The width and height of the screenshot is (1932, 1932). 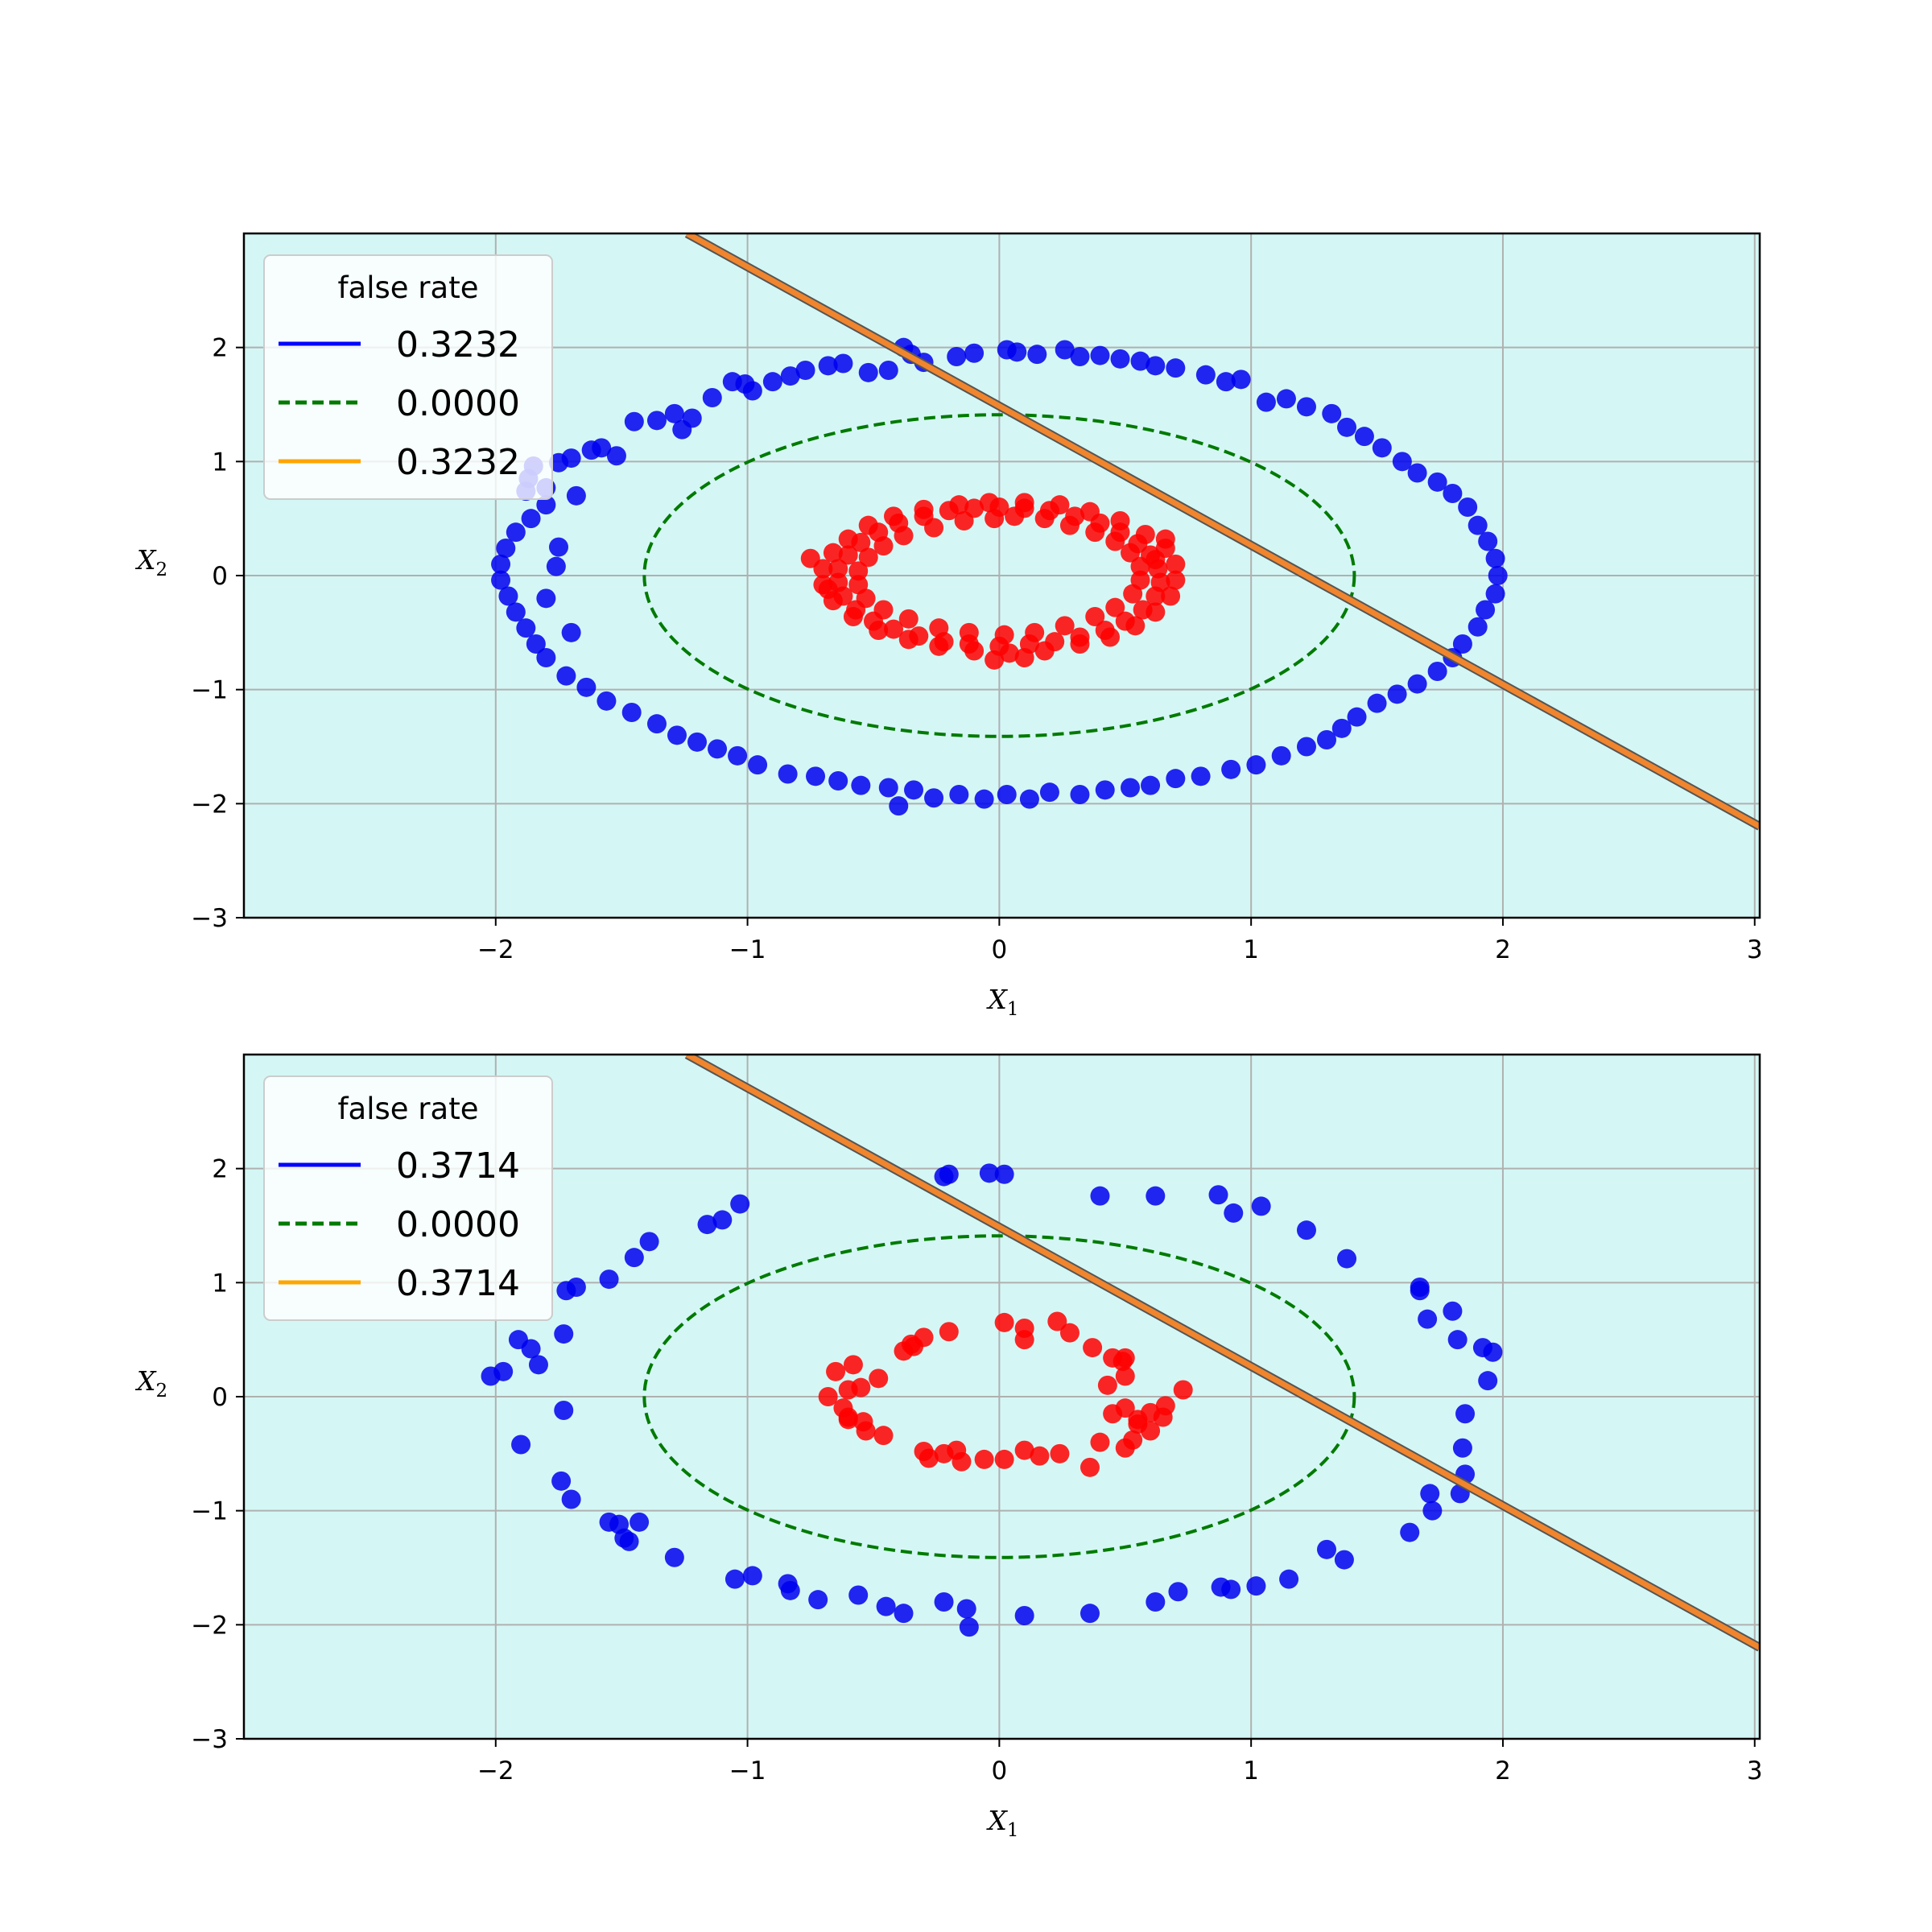 I want to click on y-axis-label-subscript: 2, so click(x=162, y=1391).